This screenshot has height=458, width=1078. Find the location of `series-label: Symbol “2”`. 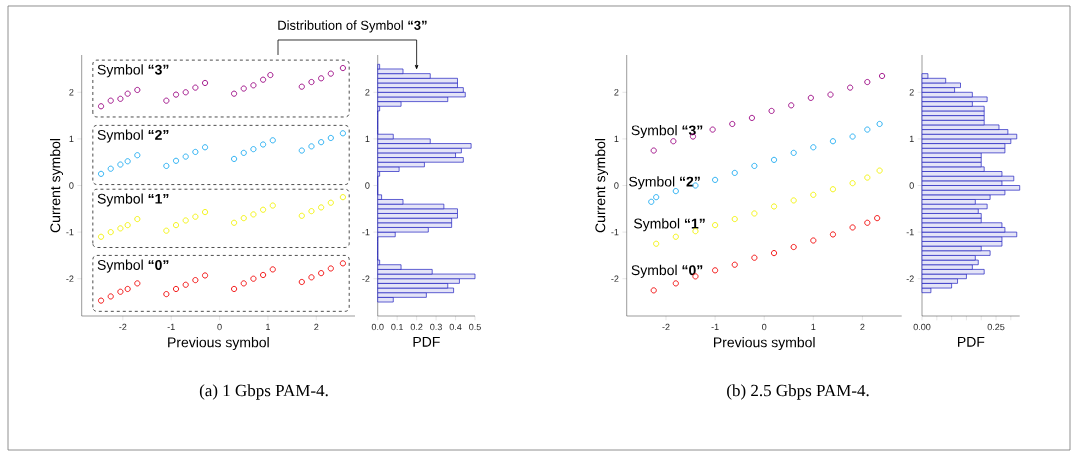

series-label: Symbol “2” is located at coordinates (664, 183).